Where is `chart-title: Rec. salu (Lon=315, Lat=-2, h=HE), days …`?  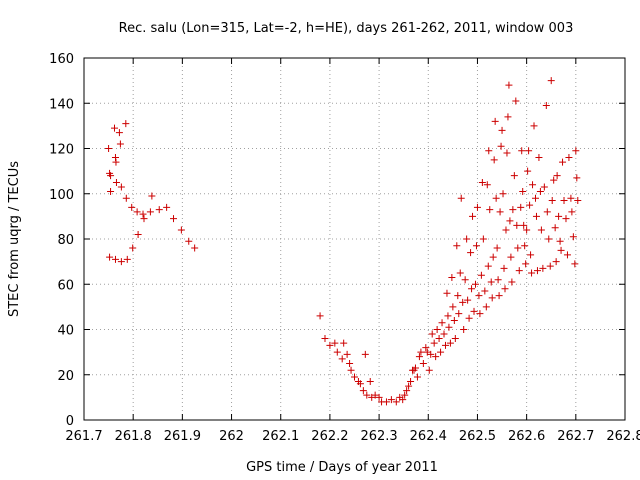 chart-title: Rec. salu (Lon=315, Lat=-2, h=HE), days … is located at coordinates (346, 28).